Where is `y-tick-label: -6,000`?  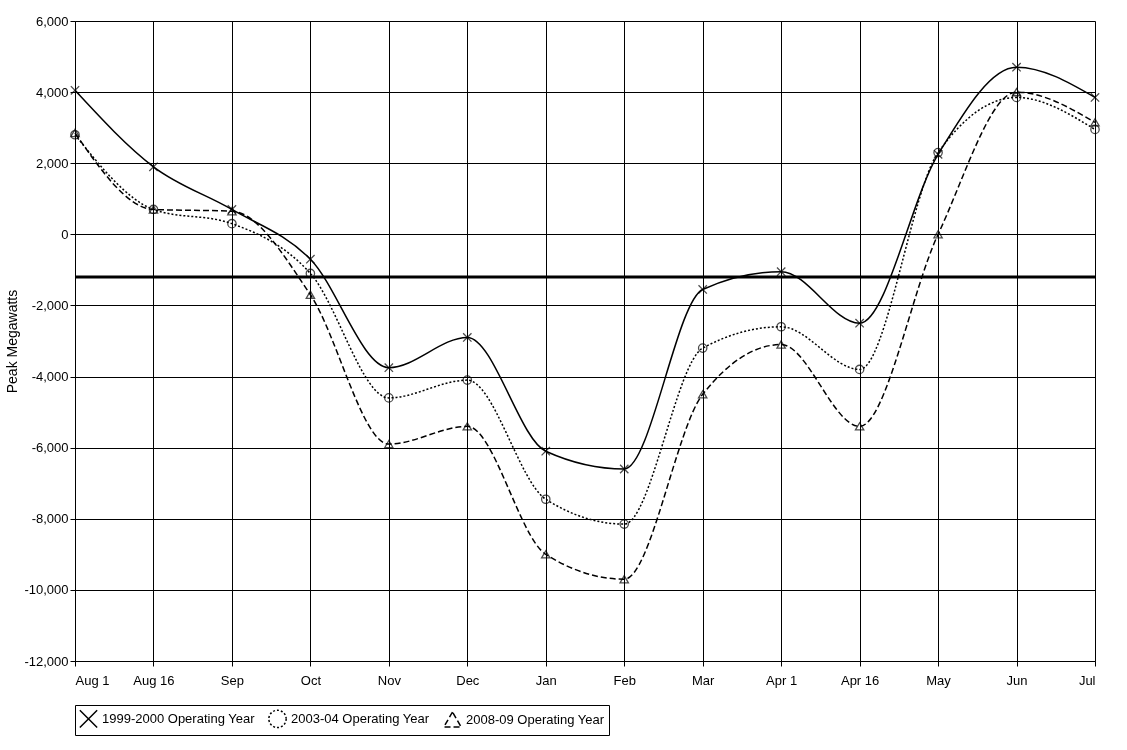
y-tick-label: -6,000 is located at coordinates (50, 448).